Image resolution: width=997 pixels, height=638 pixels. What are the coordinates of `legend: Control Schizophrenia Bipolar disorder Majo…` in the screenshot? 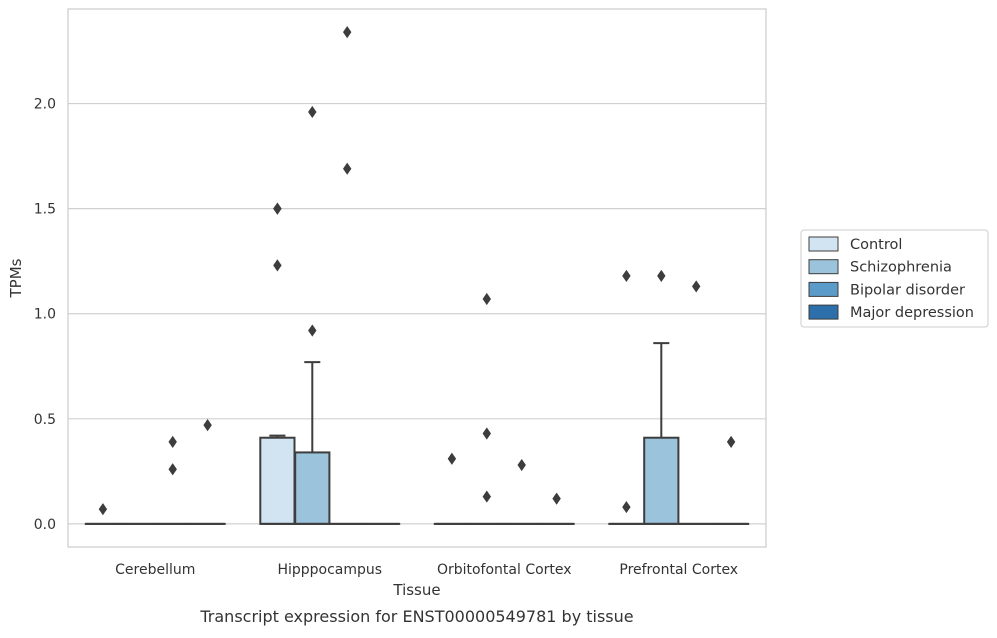 It's located at (894, 278).